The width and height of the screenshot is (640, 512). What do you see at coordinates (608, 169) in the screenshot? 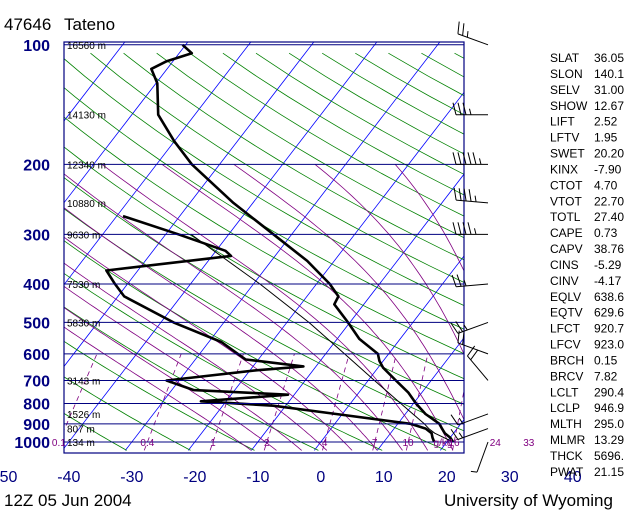
I see `index-value: -7.90` at bounding box center [608, 169].